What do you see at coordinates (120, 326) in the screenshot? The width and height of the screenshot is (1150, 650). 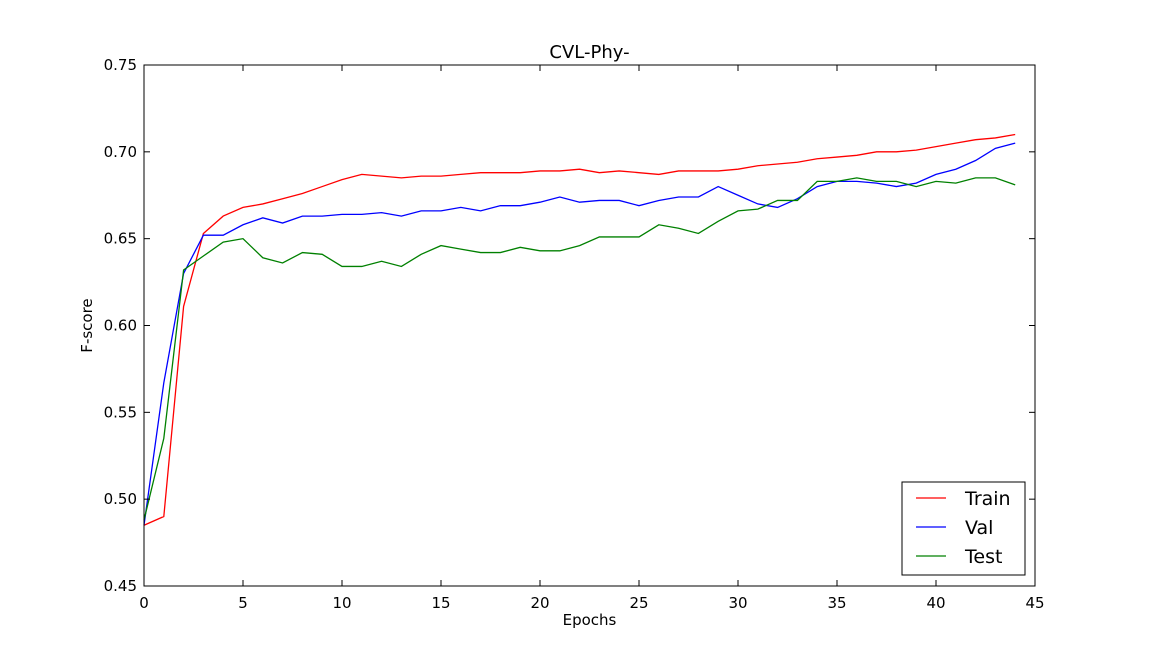 I see `y-tick-label: 0.60` at bounding box center [120, 326].